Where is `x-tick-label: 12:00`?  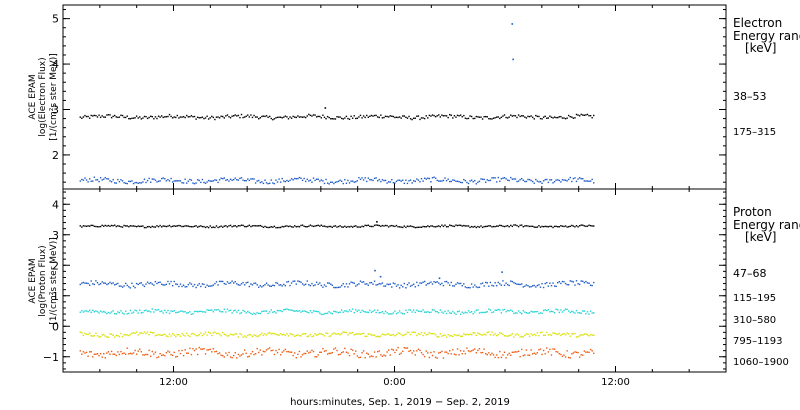
x-tick-label: 12:00 is located at coordinates (615, 382).